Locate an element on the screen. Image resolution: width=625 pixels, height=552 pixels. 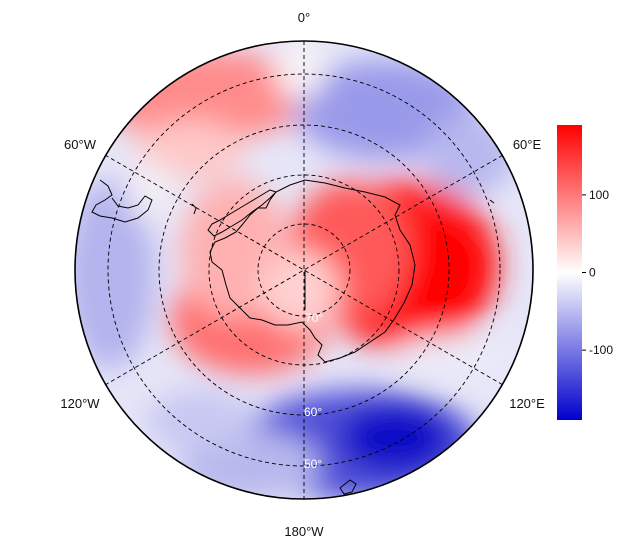
kerguelen-coastline is located at coordinates (492, 201).